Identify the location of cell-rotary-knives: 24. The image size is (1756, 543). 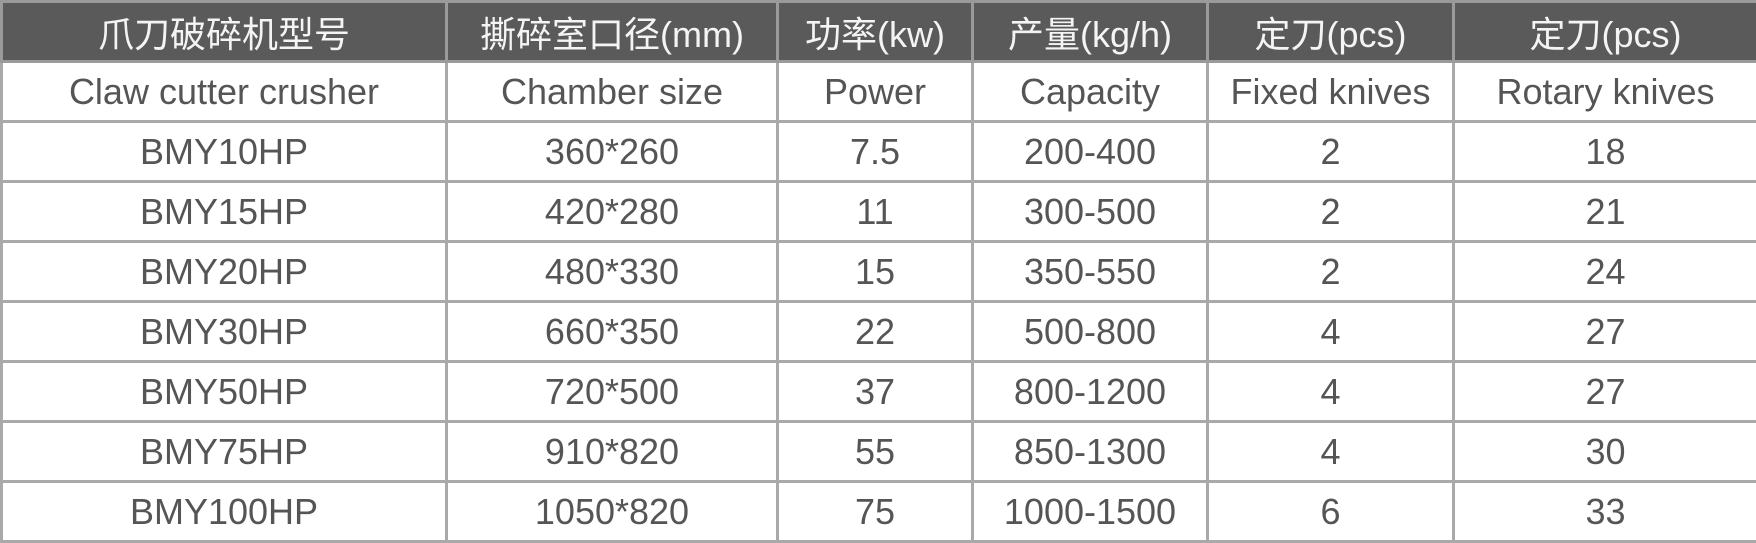
(1605, 272).